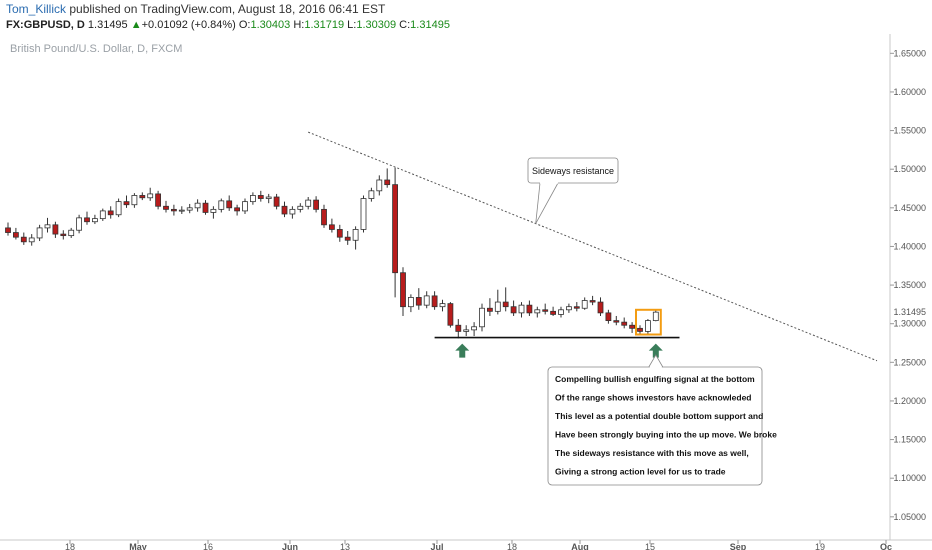 This screenshot has width=932, height=550. Describe the element at coordinates (436, 546) in the screenshot. I see `time-tick-label: Jul` at that location.